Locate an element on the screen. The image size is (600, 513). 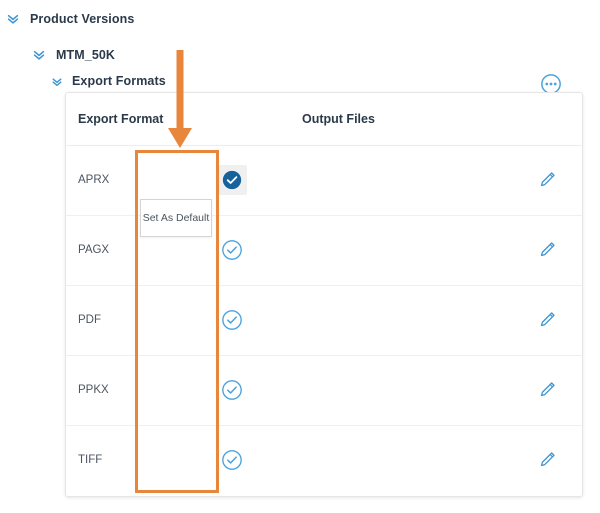
tree-item-label: Export Formats is located at coordinates (119, 81).